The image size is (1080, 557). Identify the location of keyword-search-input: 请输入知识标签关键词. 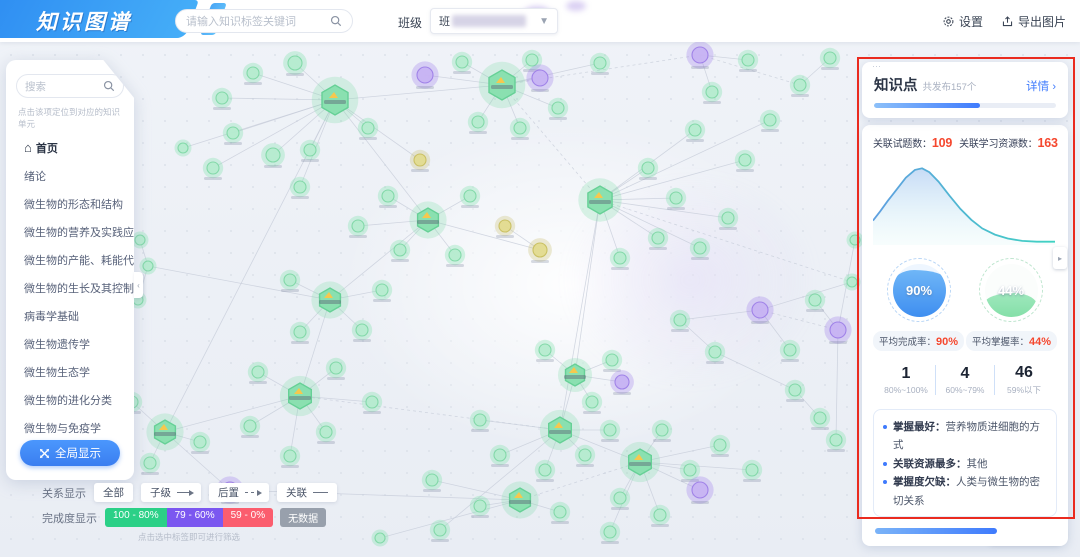
(264, 21).